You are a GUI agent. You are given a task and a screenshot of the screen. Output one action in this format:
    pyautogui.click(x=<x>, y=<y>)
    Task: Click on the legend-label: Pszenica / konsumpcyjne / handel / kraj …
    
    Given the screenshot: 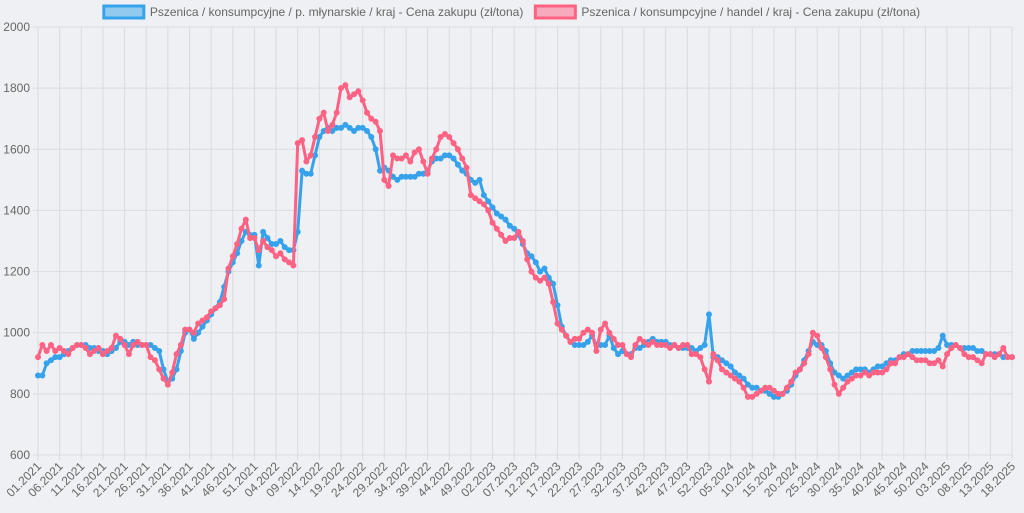 What is the action you would take?
    pyautogui.click(x=750, y=12)
    